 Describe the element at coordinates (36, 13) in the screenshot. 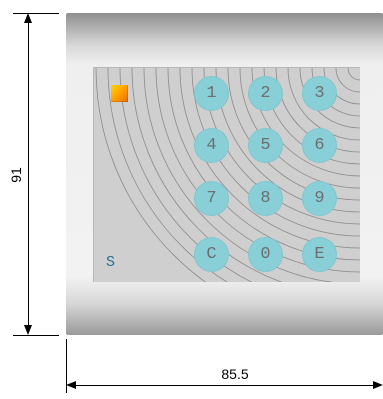

I see `height-dimension-top-tick` at that location.